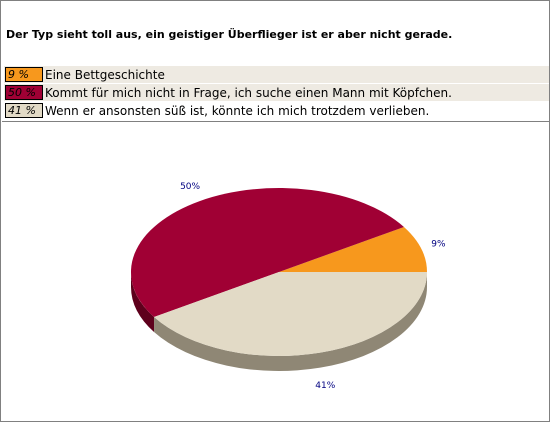 The width and height of the screenshot is (550, 422). Describe the element at coordinates (438, 245) in the screenshot. I see `pie-slice-label-1: 9%` at that location.